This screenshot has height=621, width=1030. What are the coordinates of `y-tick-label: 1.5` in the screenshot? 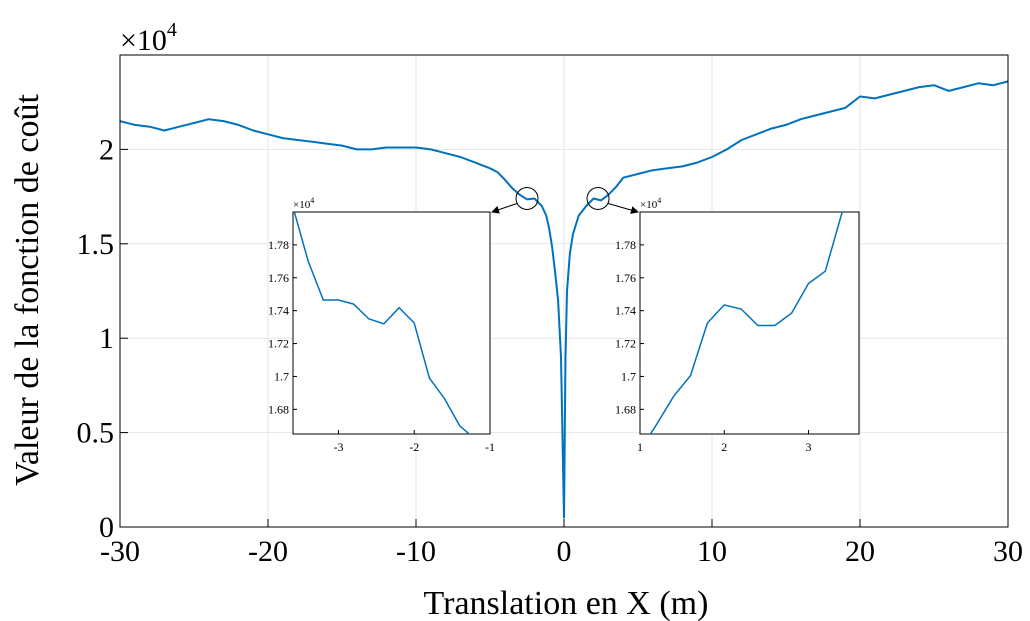 It's located at (96, 244).